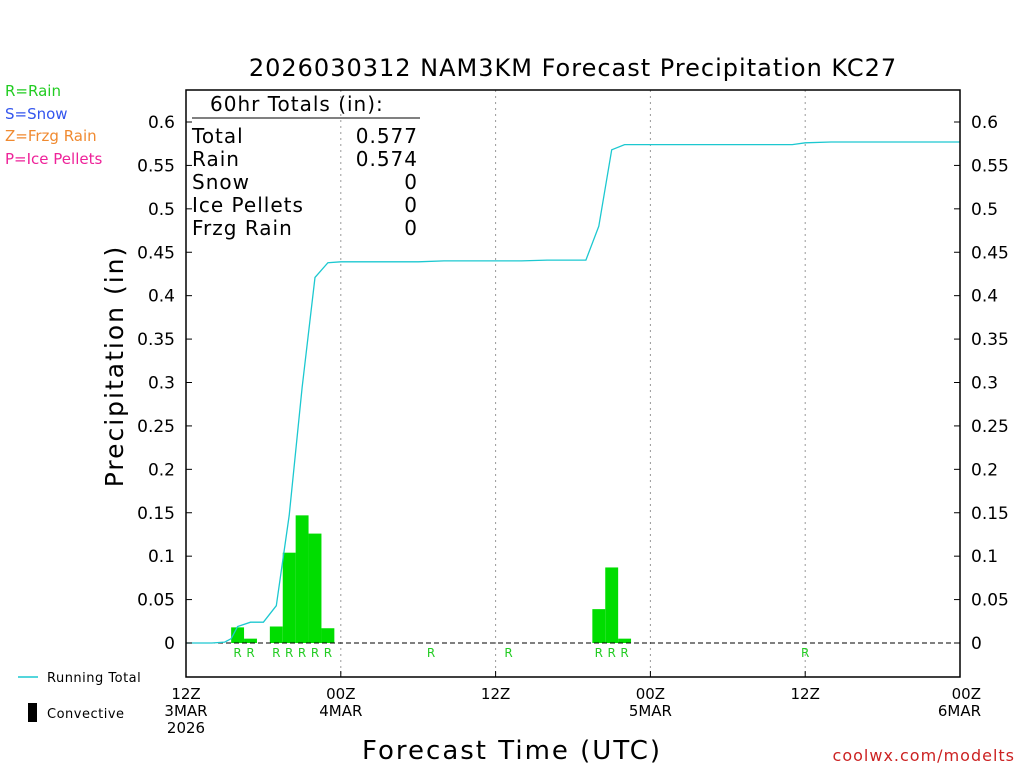 This screenshot has height=768, width=1024. What do you see at coordinates (990, 253) in the screenshot?
I see `y-tick-label-right-0.45: 0.45` at bounding box center [990, 253].